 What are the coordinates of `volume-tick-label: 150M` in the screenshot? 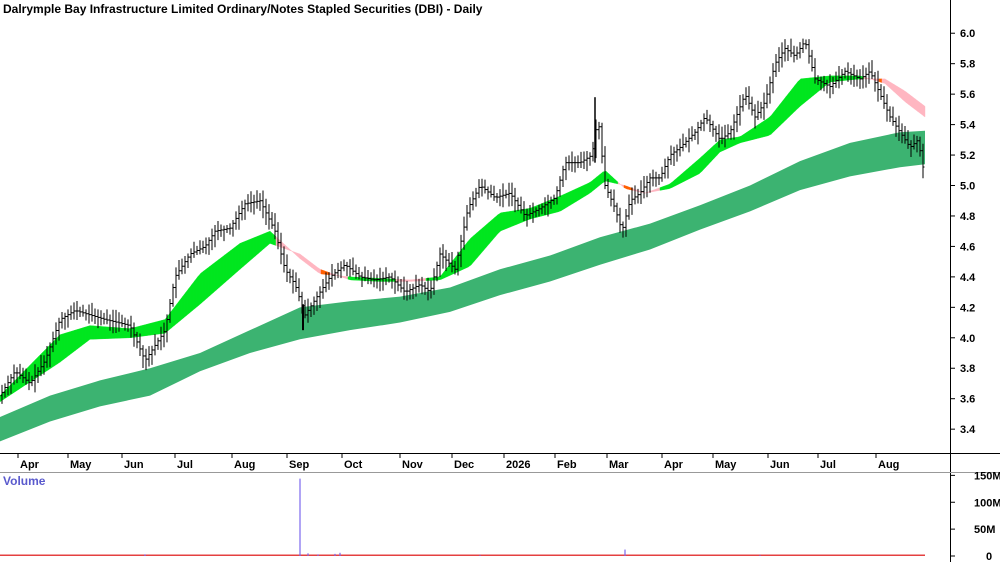 It's located at (987, 476).